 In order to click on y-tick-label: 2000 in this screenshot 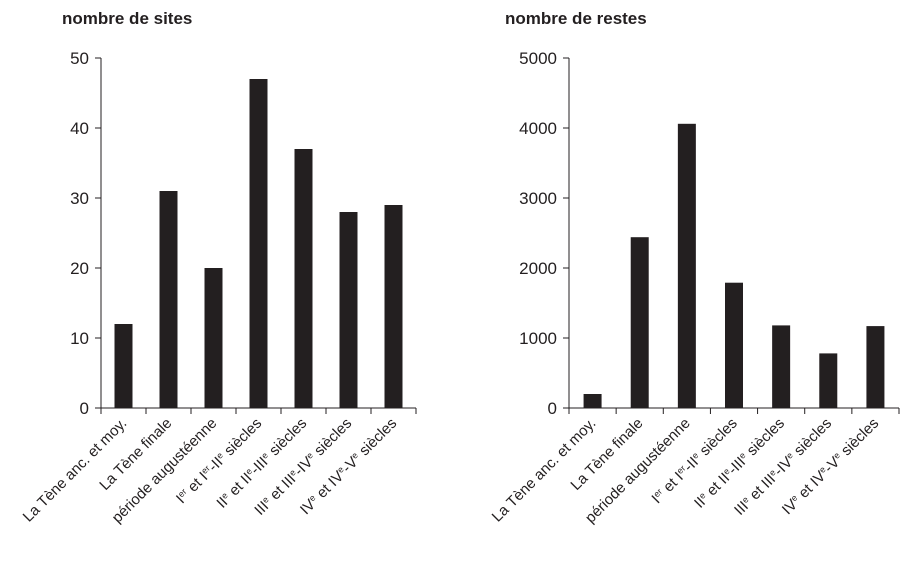, I will do `click(538, 268)`.